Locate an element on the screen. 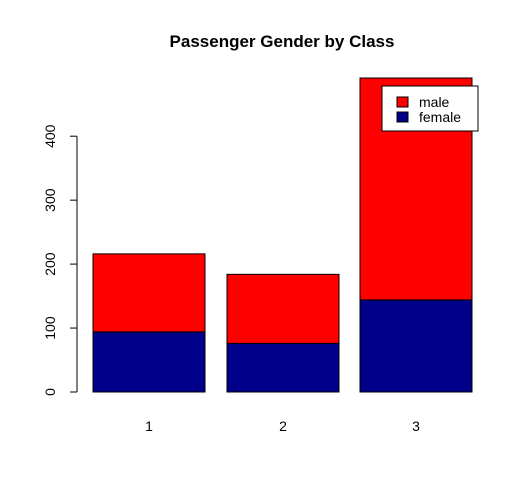 The image size is (527, 494). legend-box is located at coordinates (430, 108).